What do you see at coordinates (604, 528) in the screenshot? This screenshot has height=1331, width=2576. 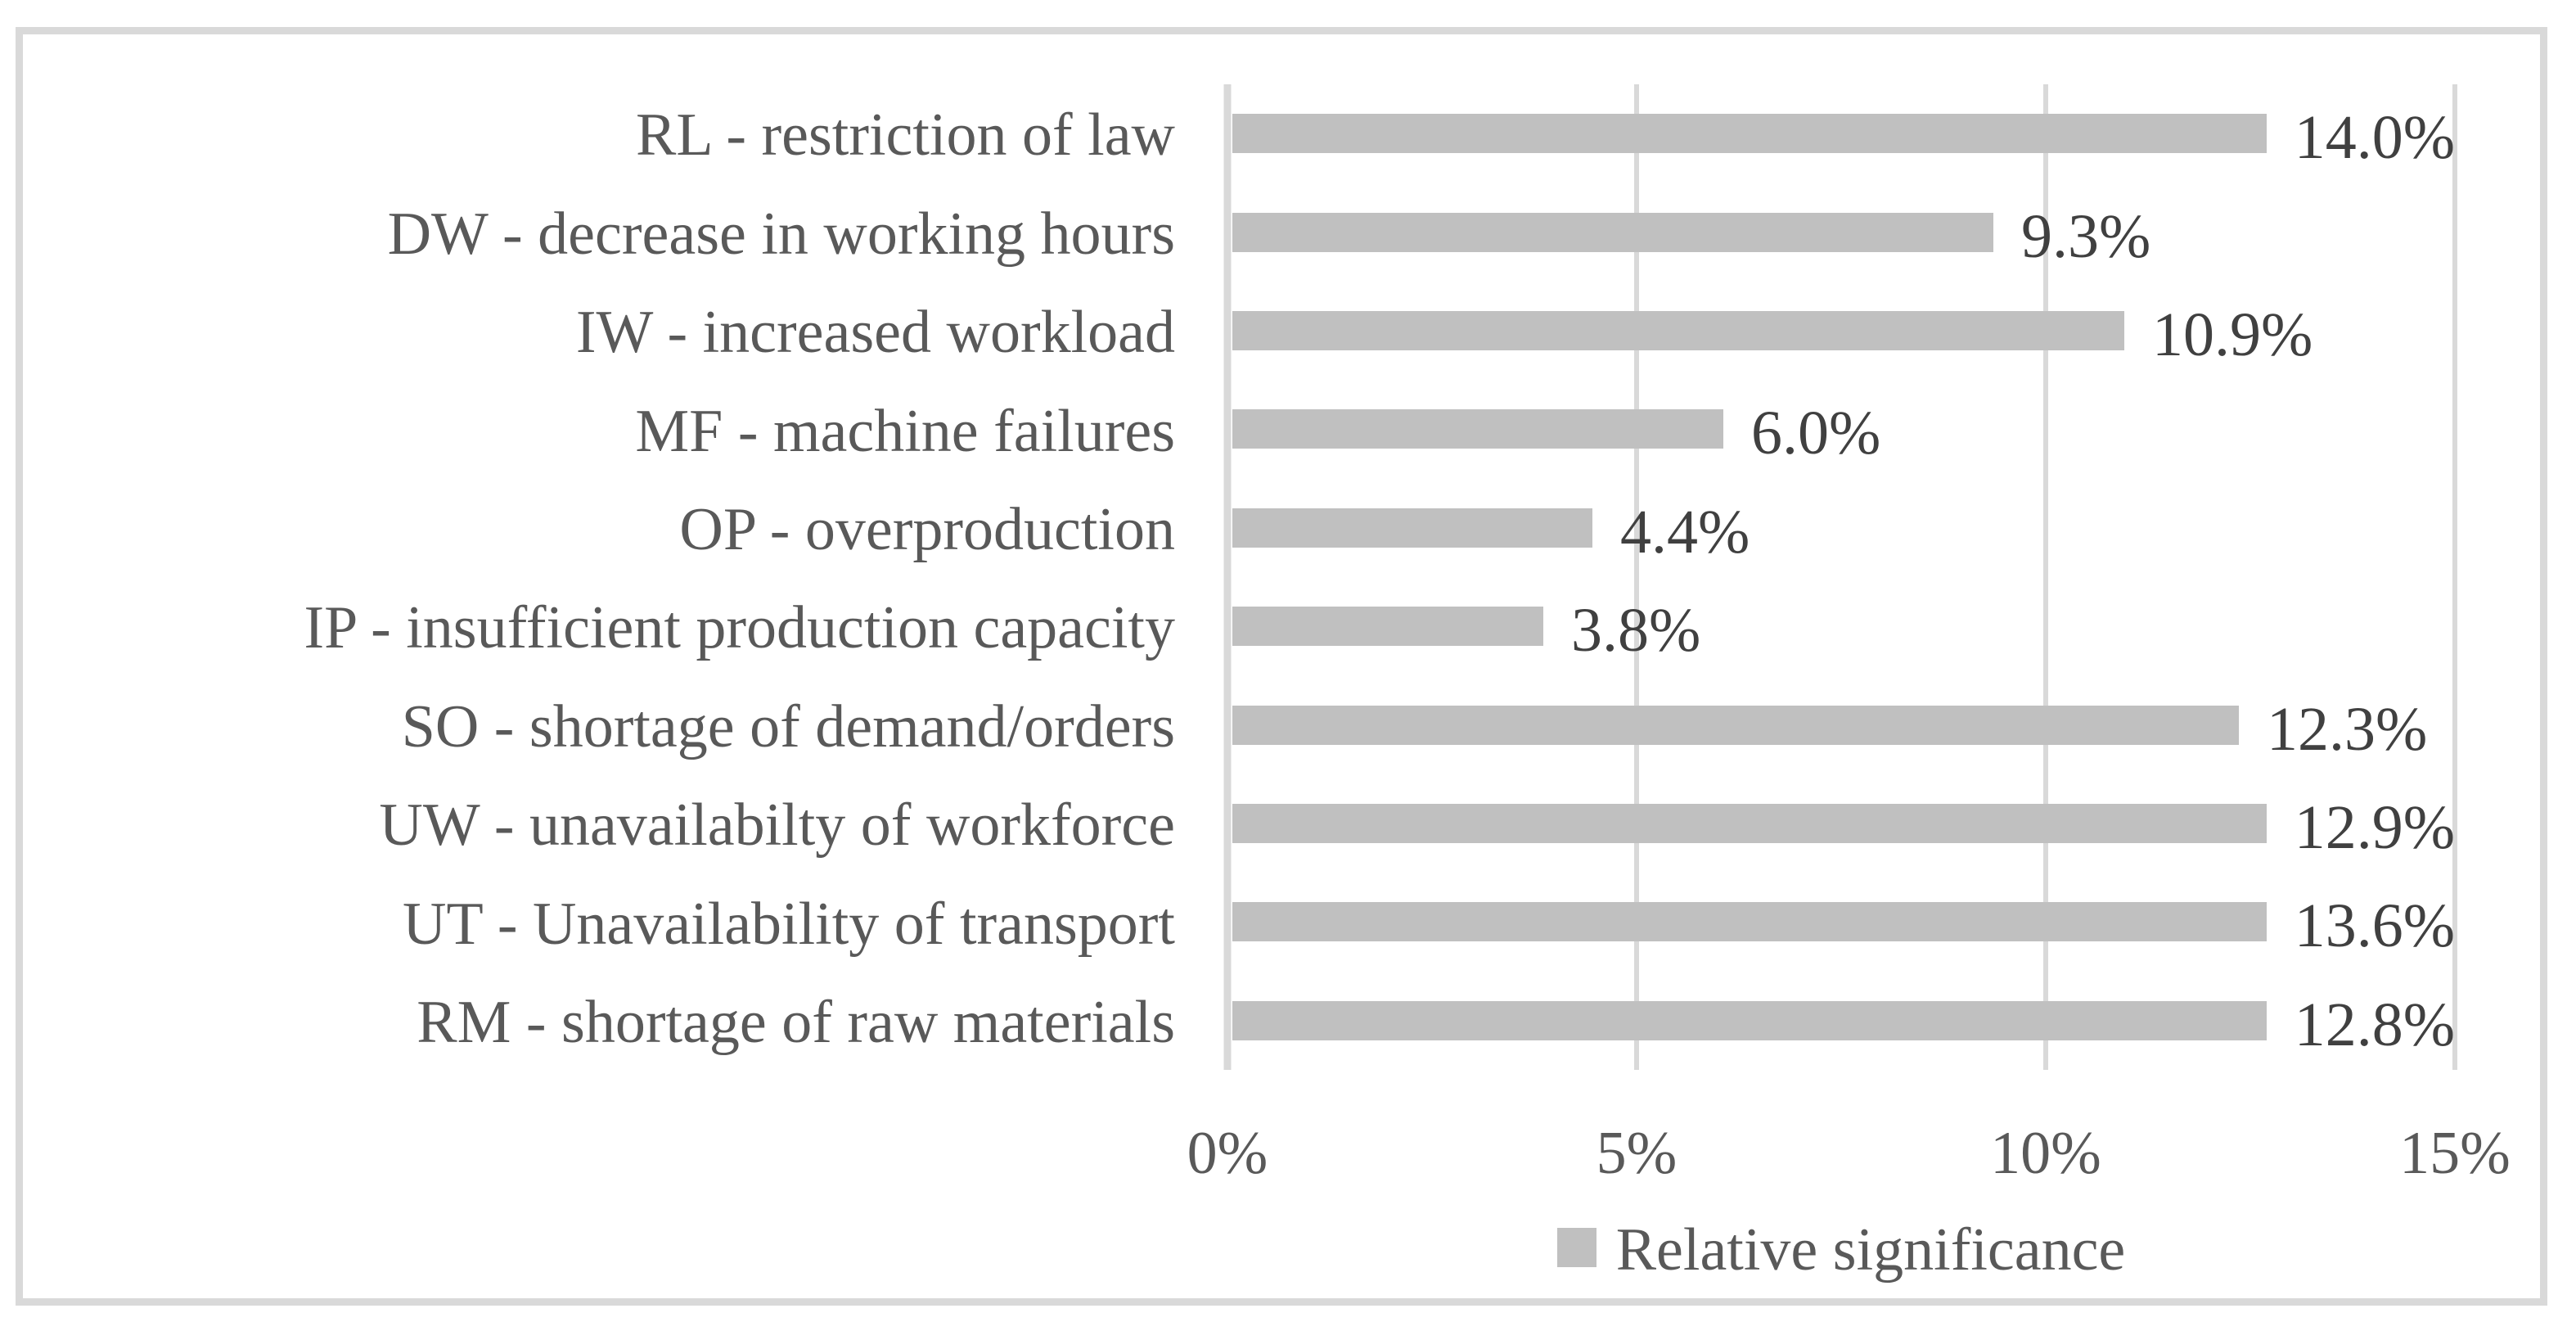 I see `category-row: OP - overproduction` at bounding box center [604, 528].